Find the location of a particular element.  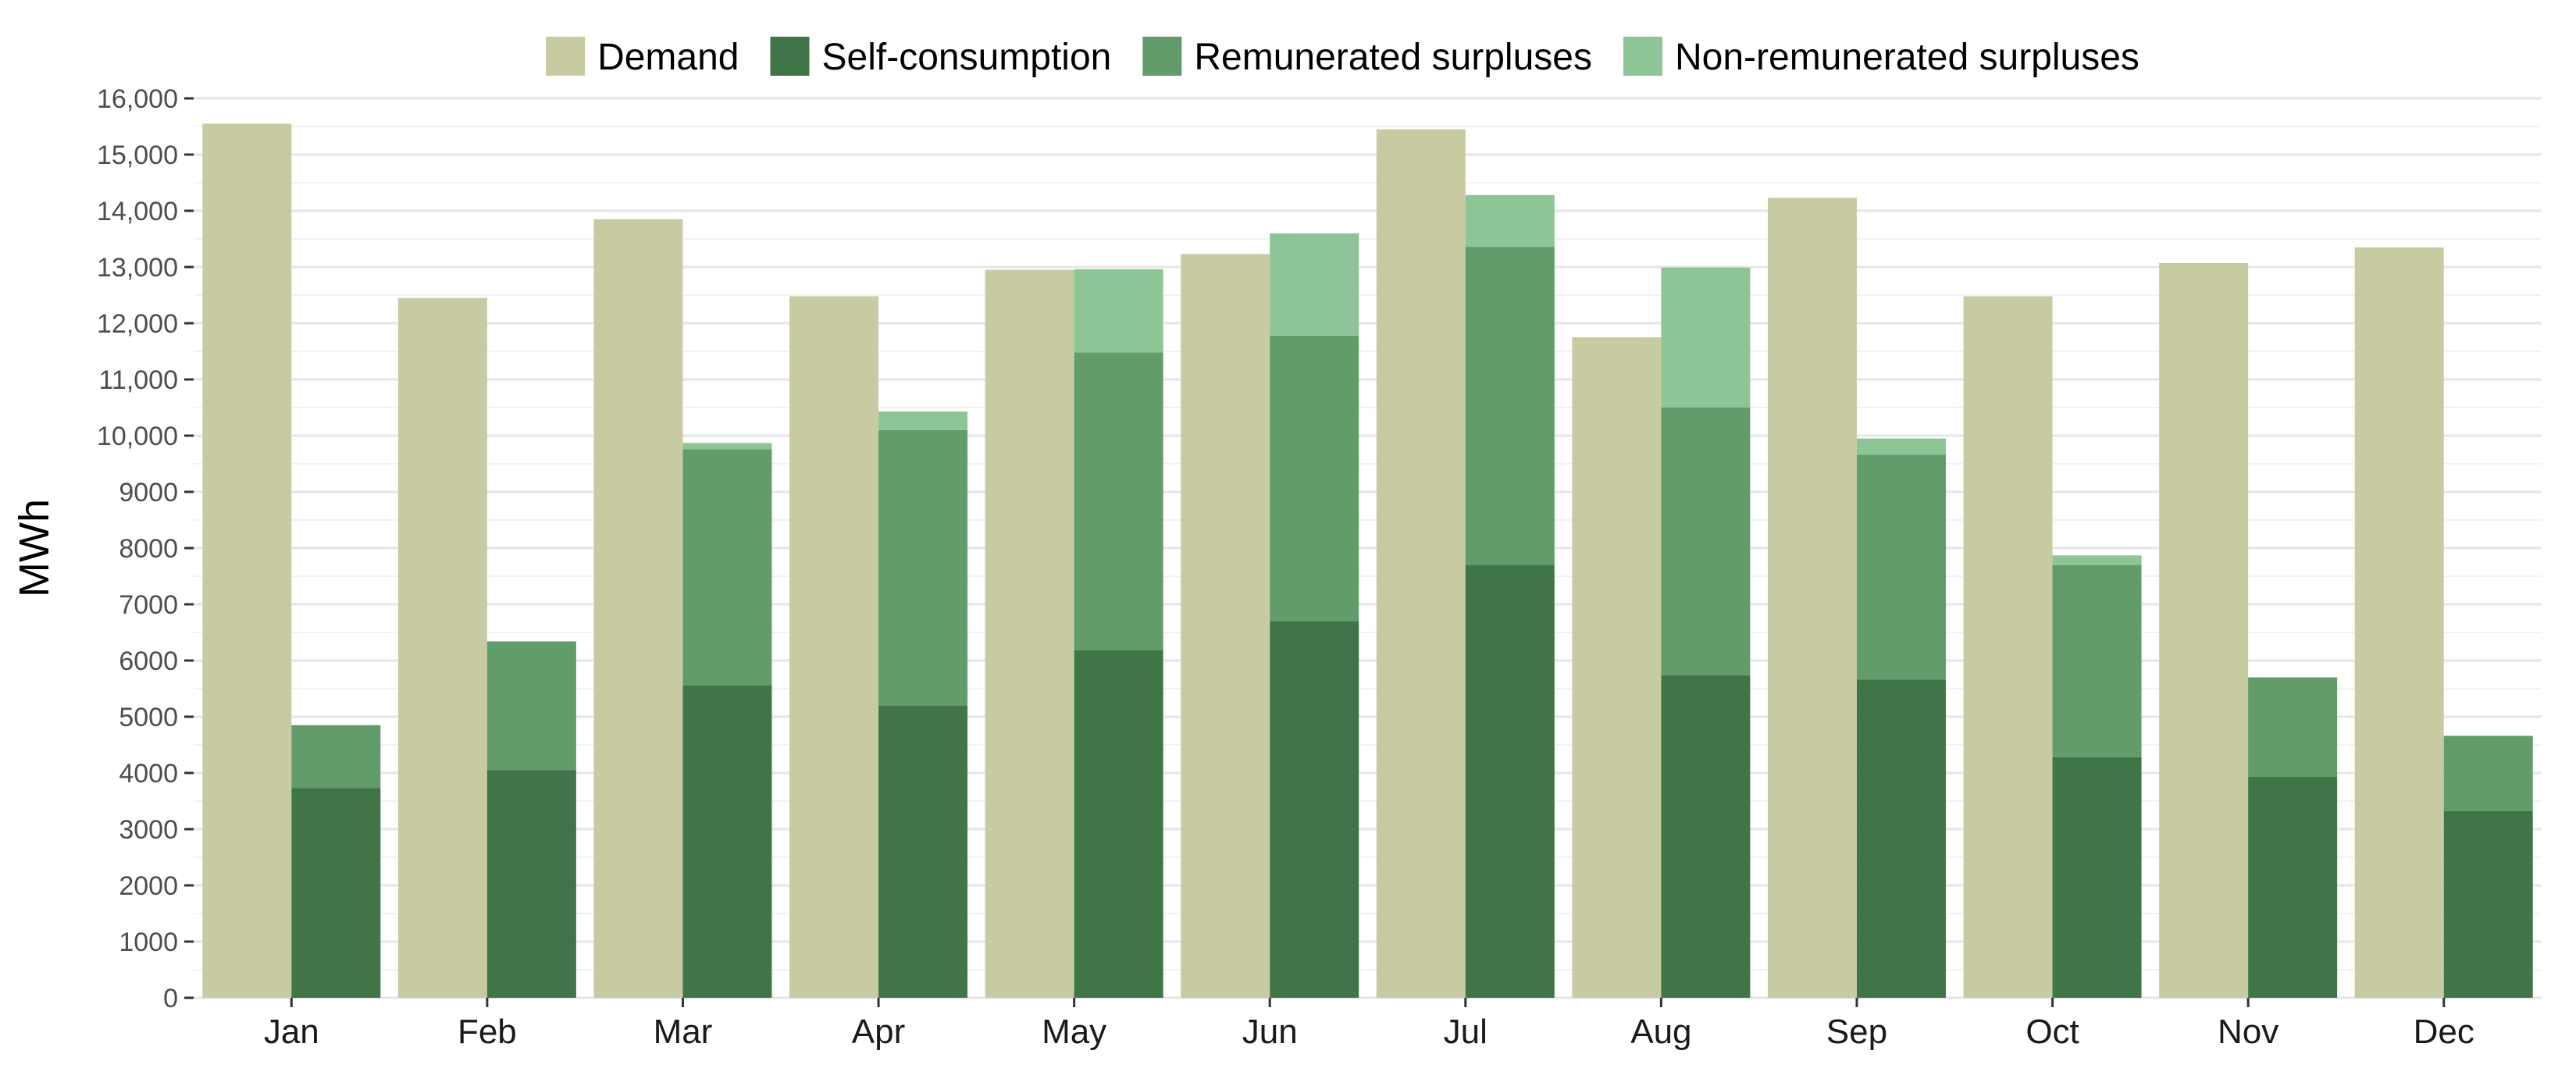

y-tick-label: 16,000 is located at coordinates (137, 99).